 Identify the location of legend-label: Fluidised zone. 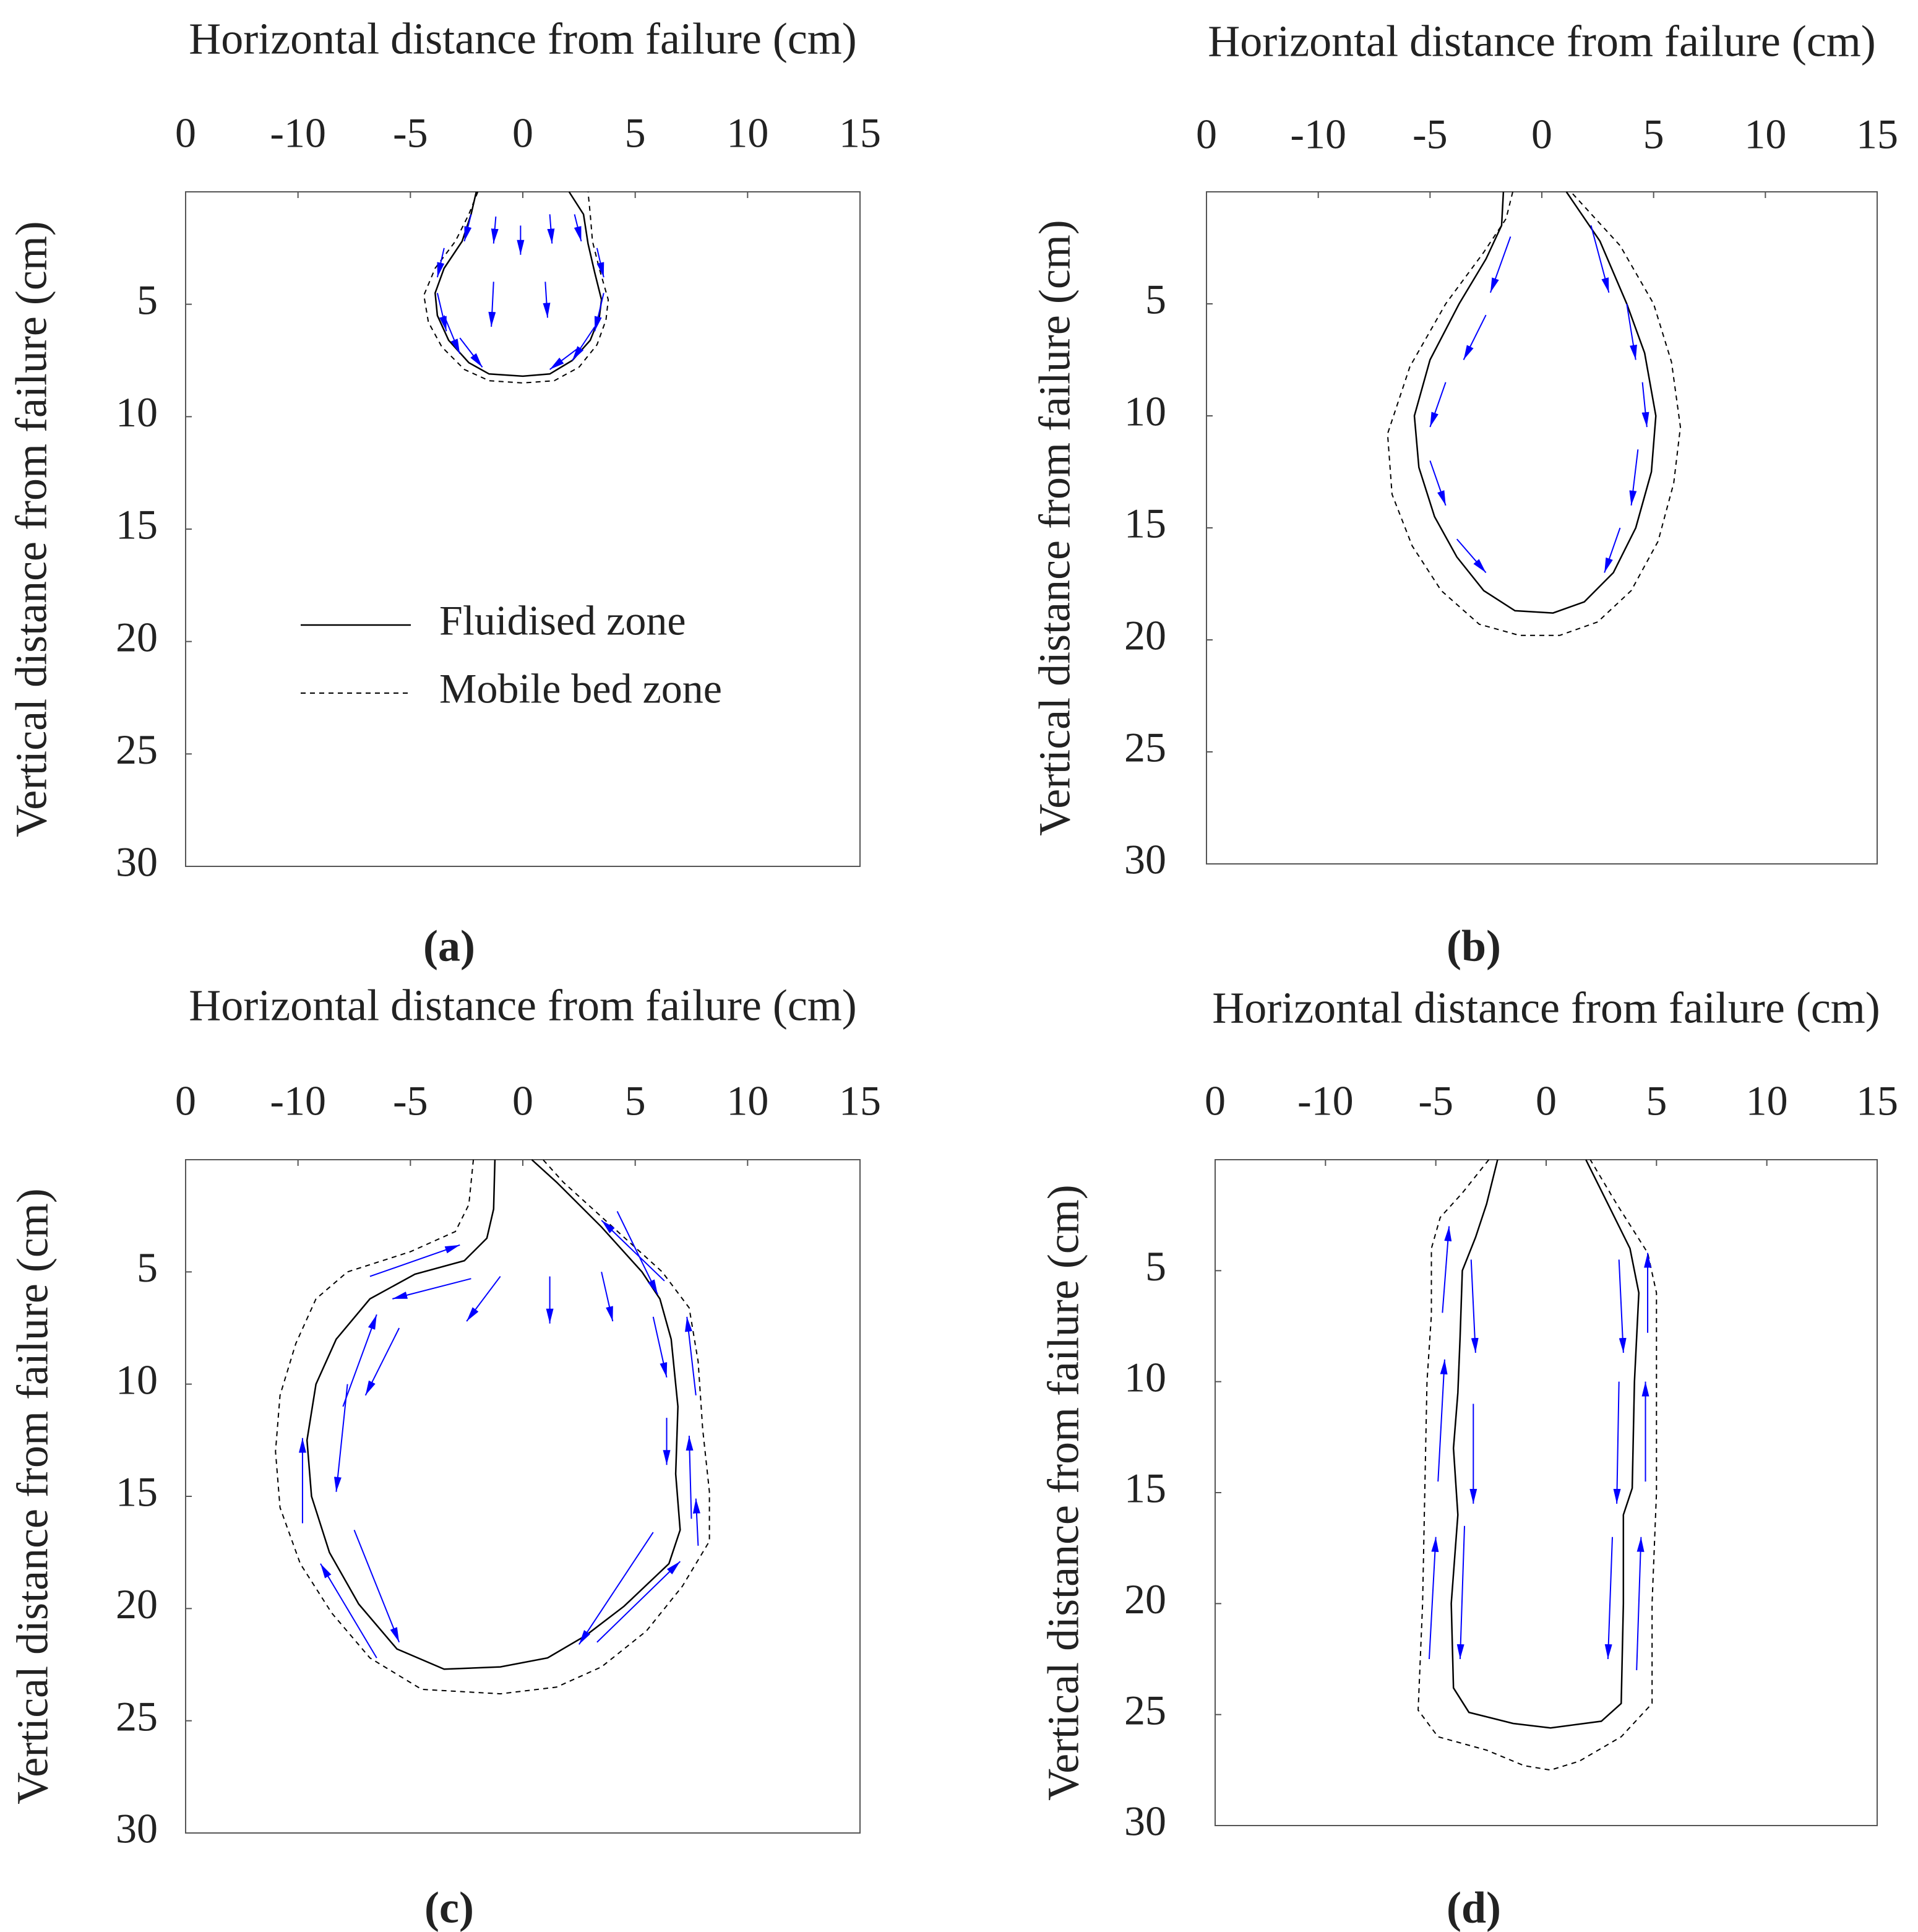
(562, 620).